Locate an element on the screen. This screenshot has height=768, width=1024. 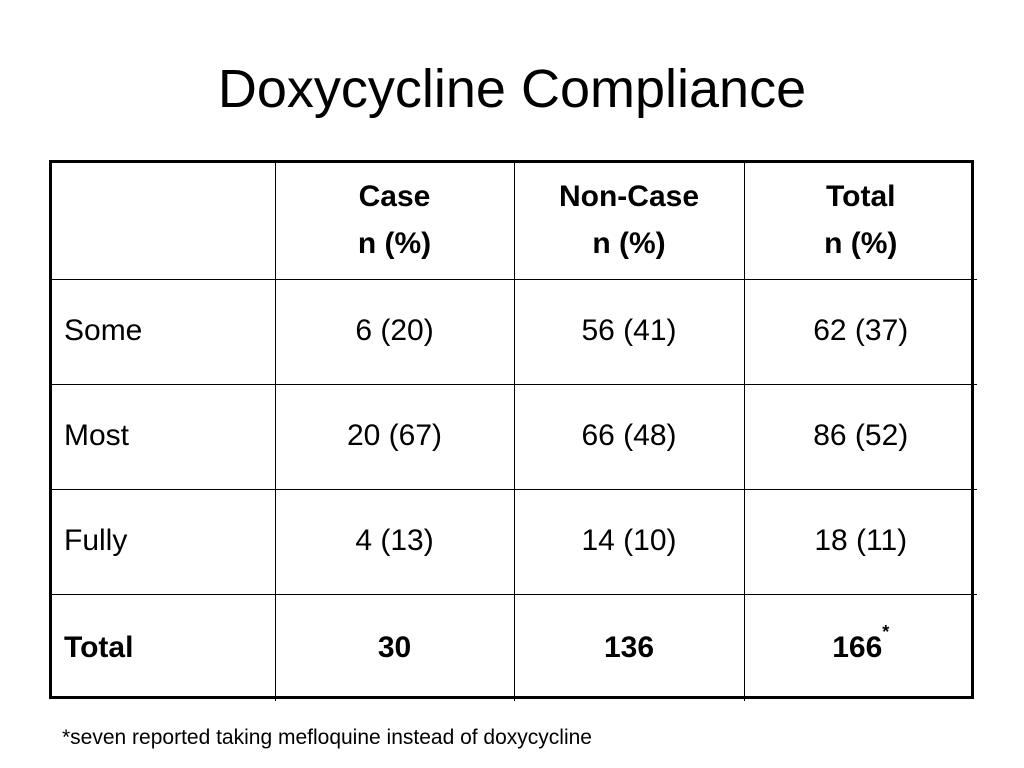
total-cell-total-value: 166 is located at coordinates (857, 647).